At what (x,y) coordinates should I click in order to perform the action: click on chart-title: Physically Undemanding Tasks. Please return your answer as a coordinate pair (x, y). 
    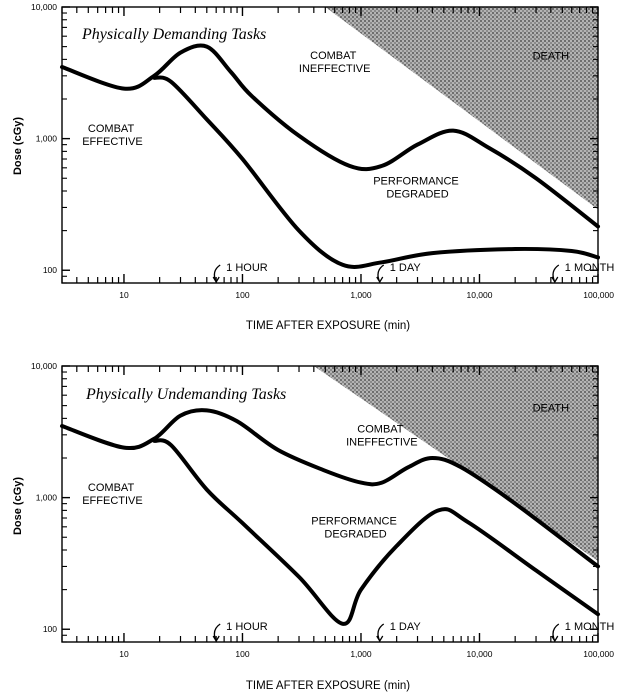
    Looking at the image, I should click on (185, 394).